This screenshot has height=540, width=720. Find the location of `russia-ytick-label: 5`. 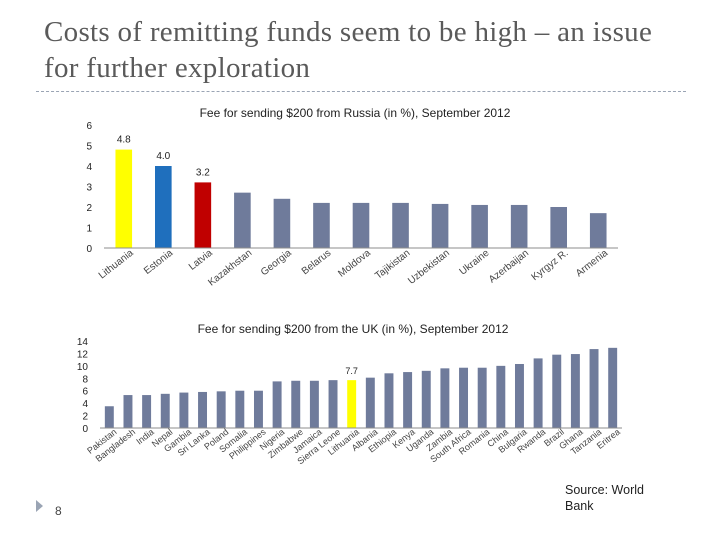

russia-ytick-label: 5 is located at coordinates (89, 147).